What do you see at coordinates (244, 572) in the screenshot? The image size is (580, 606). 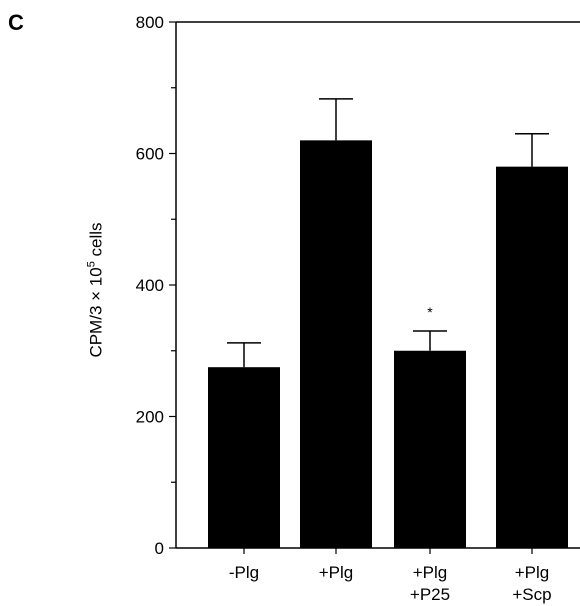 I see `x-tick-label: -Plg` at bounding box center [244, 572].